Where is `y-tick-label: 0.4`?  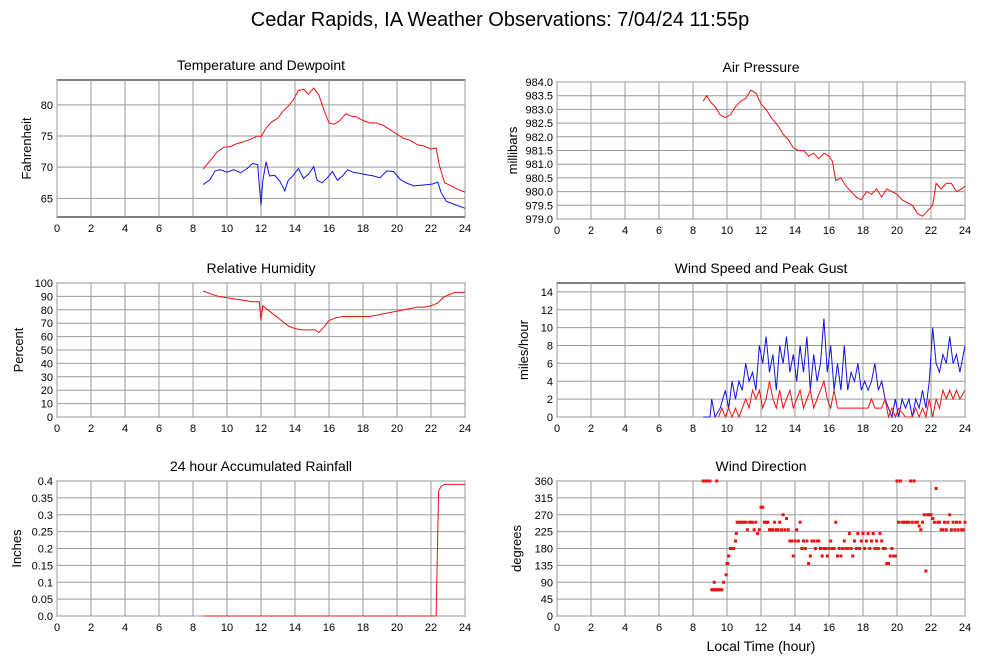
y-tick-label: 0.4 is located at coordinates (45, 482).